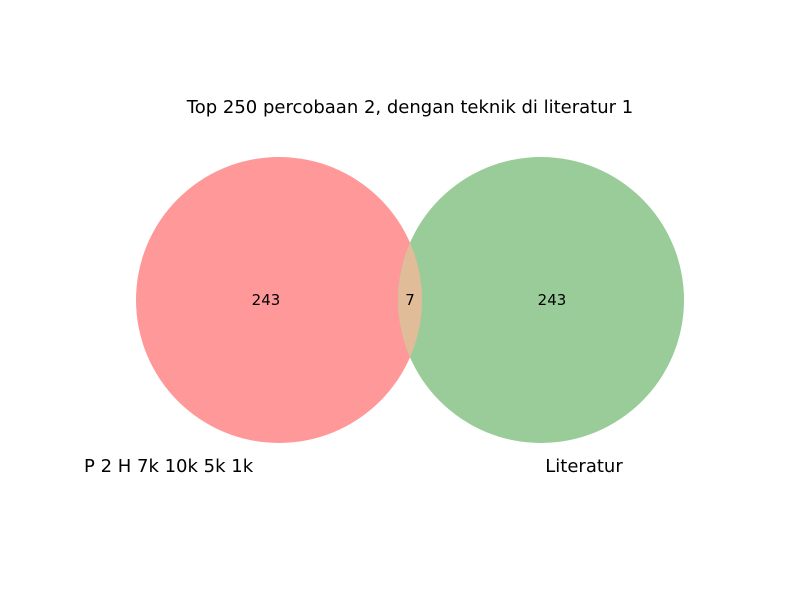 Image resolution: width=800 pixels, height=600 pixels. I want to click on set-a-label: P 2 H 7k 10k 5k 1k, so click(169, 466).